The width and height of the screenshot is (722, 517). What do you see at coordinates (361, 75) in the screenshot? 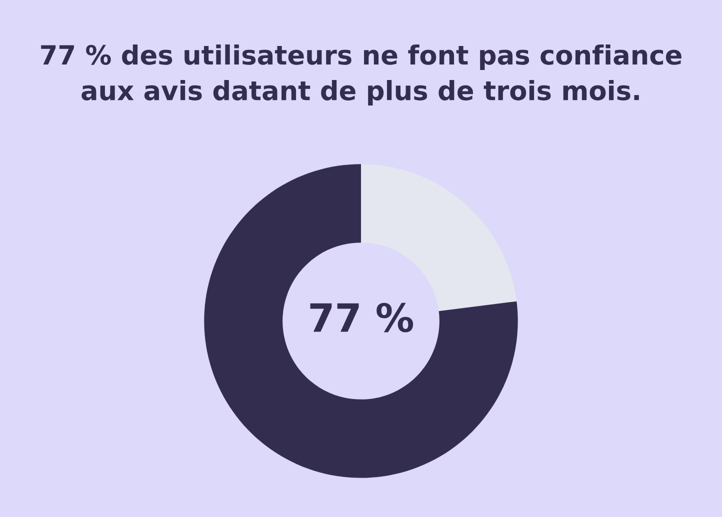
I see `chart-title: 77 % des utilisateurs ne font pas confiance aux avis datant de plus de trois mois.` at bounding box center [361, 75].